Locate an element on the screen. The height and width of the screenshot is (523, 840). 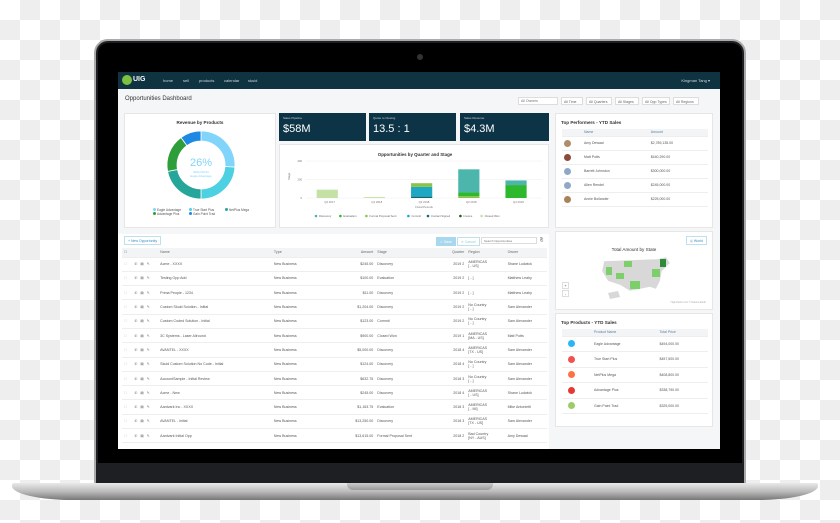
col-header-amount: Amount is located at coordinates (364, 253).